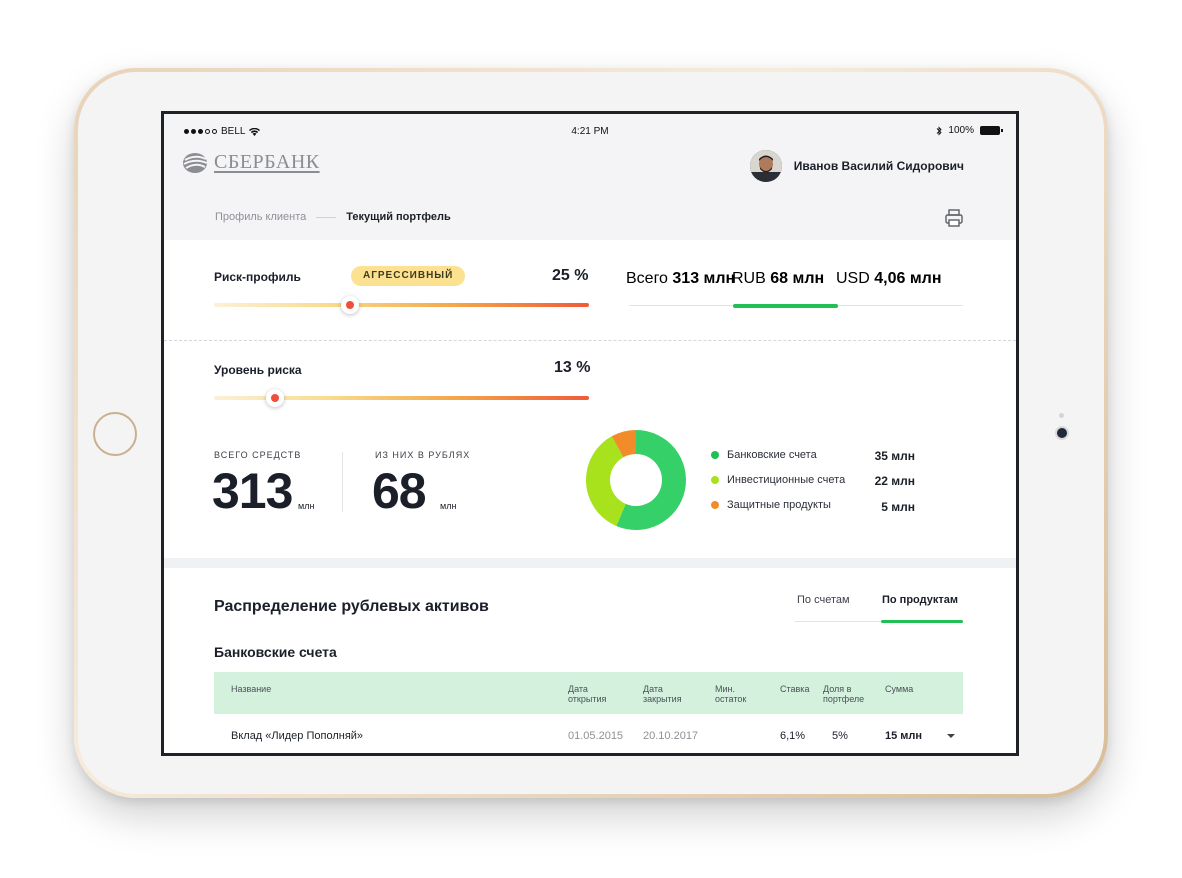 This screenshot has height=878, width=1182. Describe the element at coordinates (572, 367) in the screenshot. I see `risk-level-percent: 13 %` at that location.